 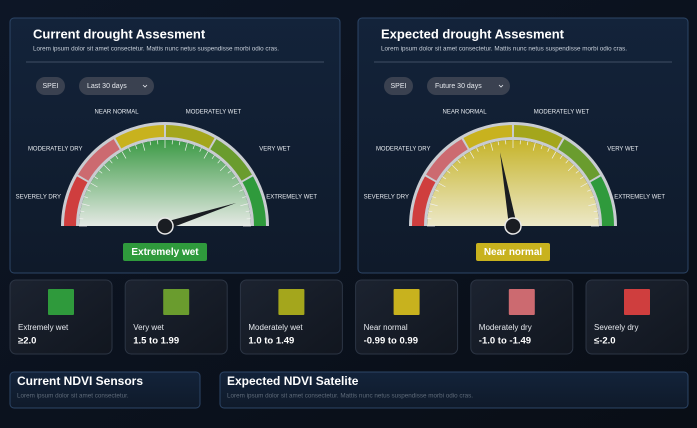 I want to click on legend-range: -0.99 to 0.99, so click(x=391, y=341).